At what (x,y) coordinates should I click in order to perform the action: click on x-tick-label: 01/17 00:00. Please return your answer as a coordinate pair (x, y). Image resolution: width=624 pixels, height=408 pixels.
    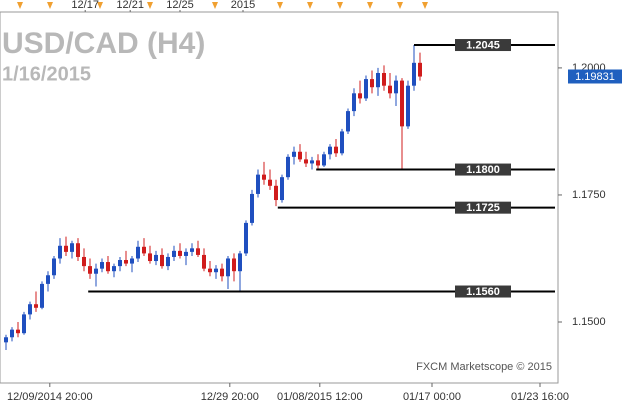
    Looking at the image, I should click on (432, 397).